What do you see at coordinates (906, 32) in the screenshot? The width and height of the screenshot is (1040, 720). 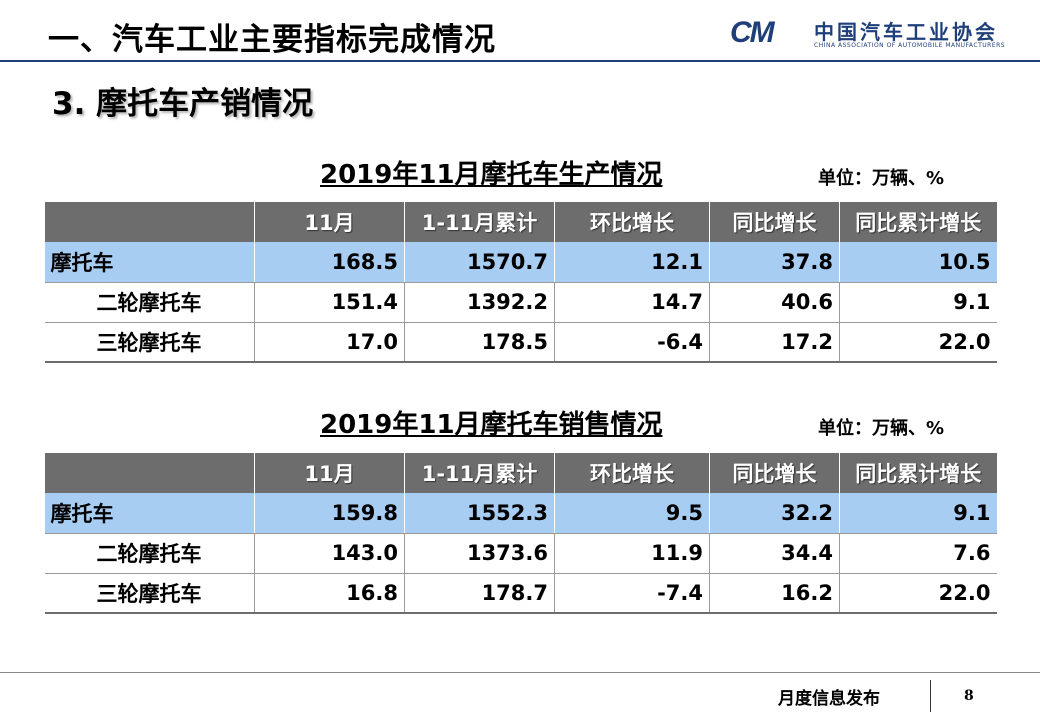 I see `logo-chinese-name: 中国汽车工业协会` at bounding box center [906, 32].